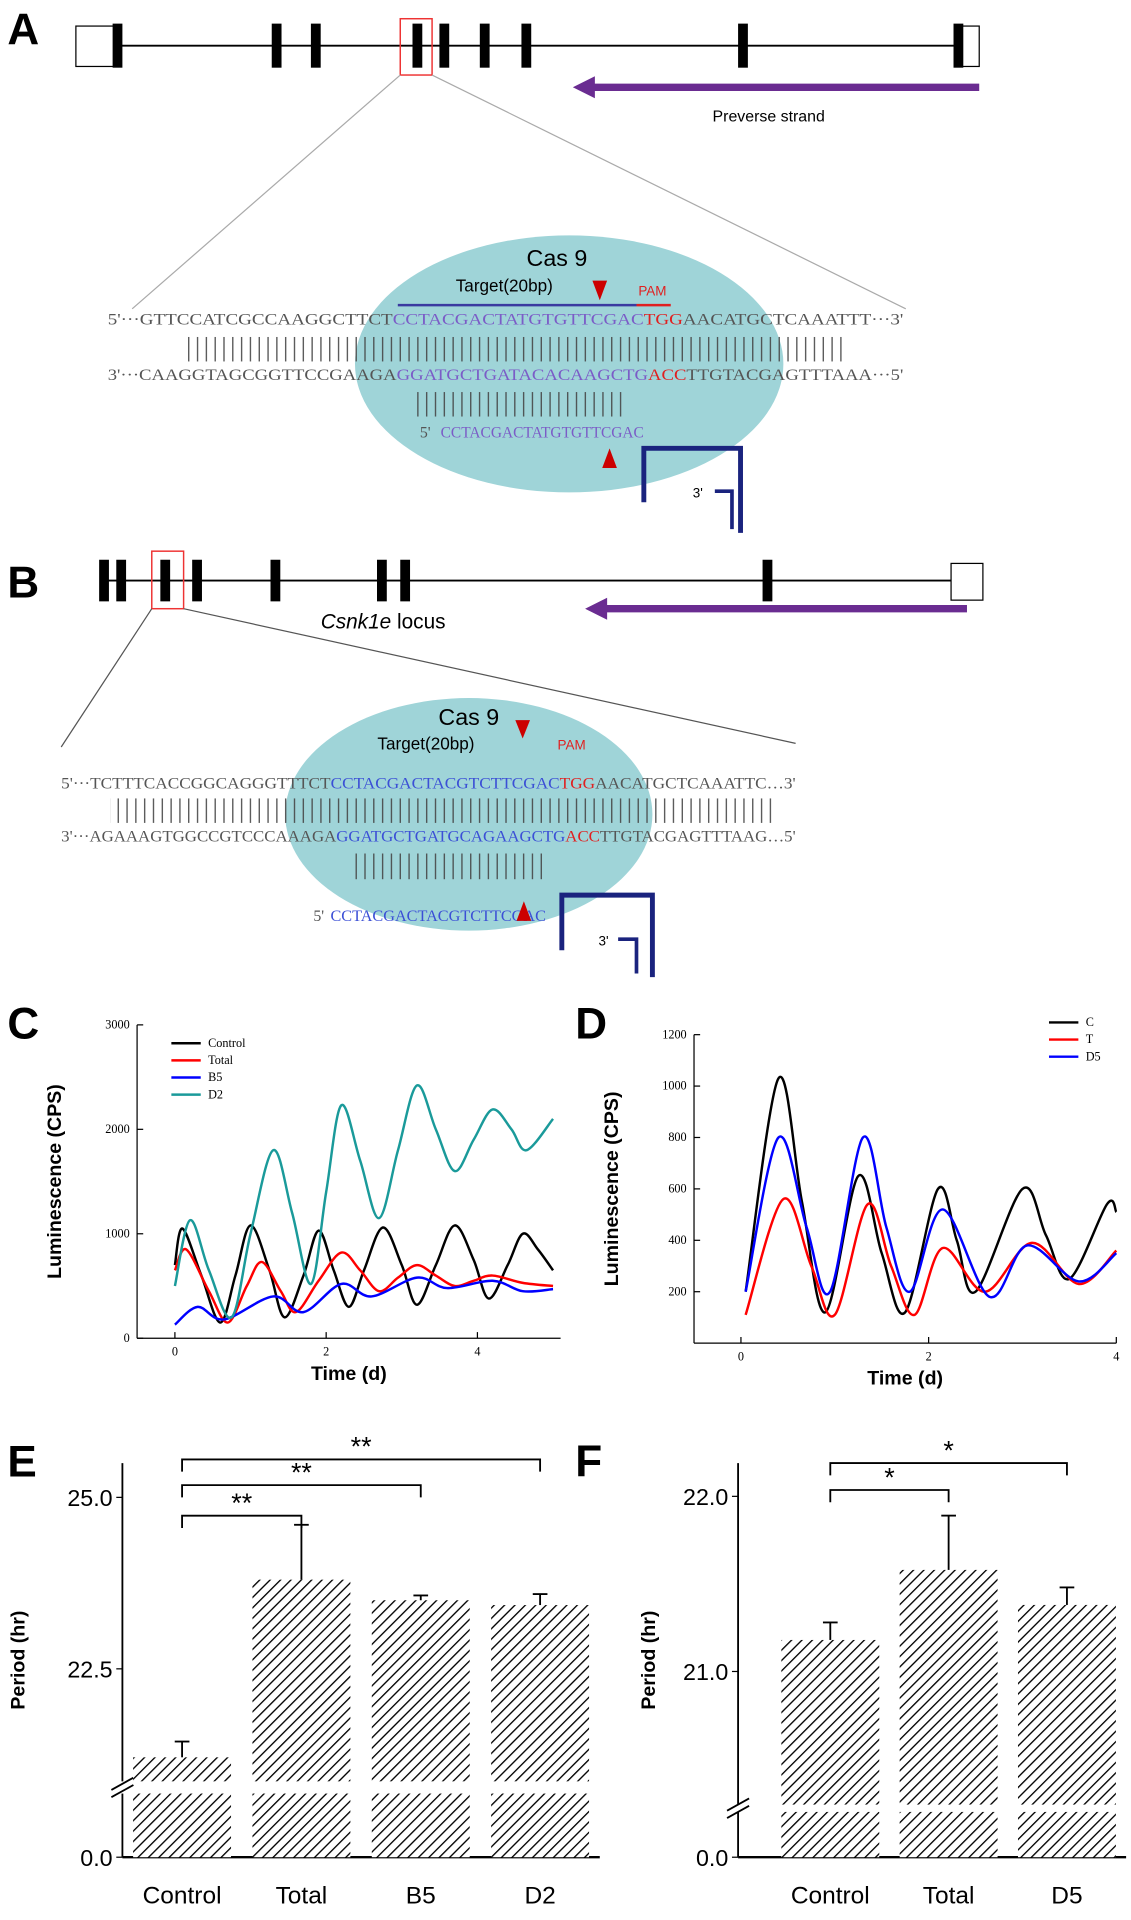  I want to click on legend-label: D2, so click(215, 1094).